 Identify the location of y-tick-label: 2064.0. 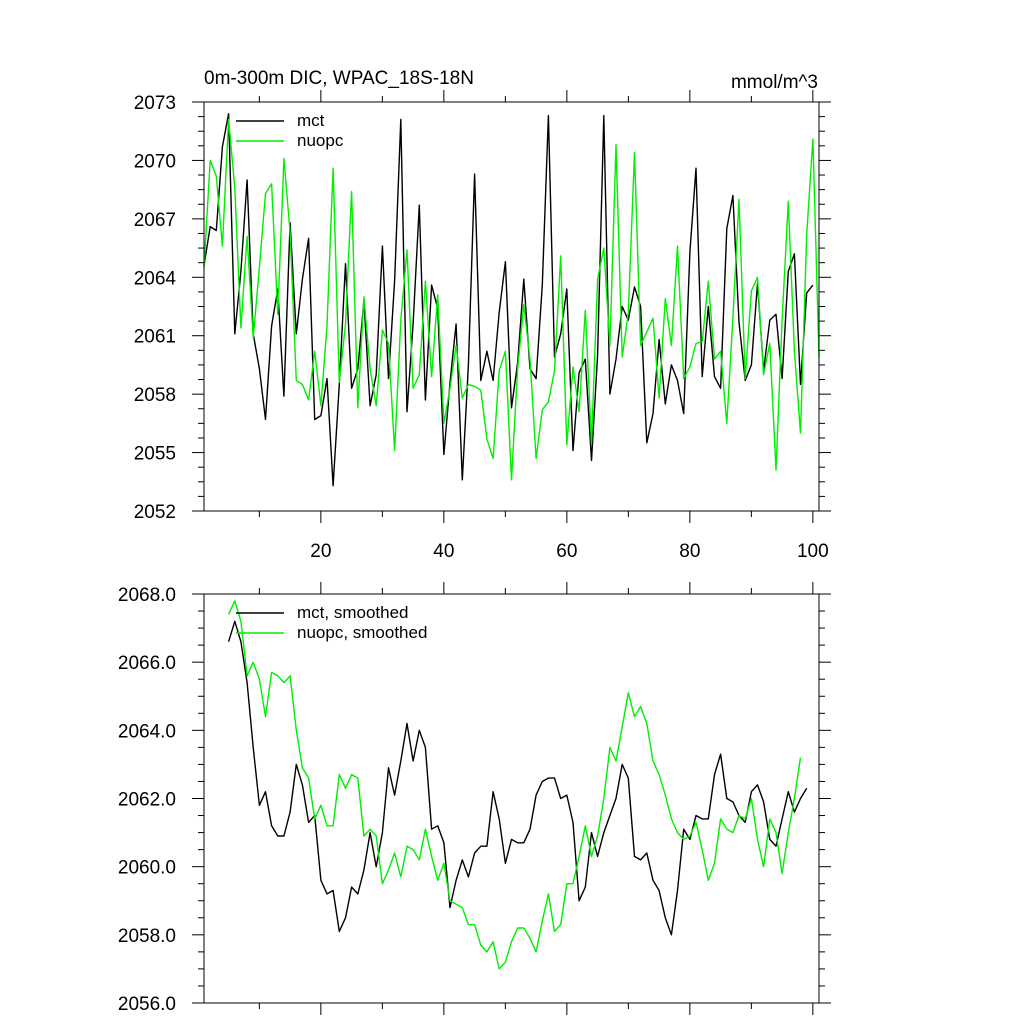
(147, 731).